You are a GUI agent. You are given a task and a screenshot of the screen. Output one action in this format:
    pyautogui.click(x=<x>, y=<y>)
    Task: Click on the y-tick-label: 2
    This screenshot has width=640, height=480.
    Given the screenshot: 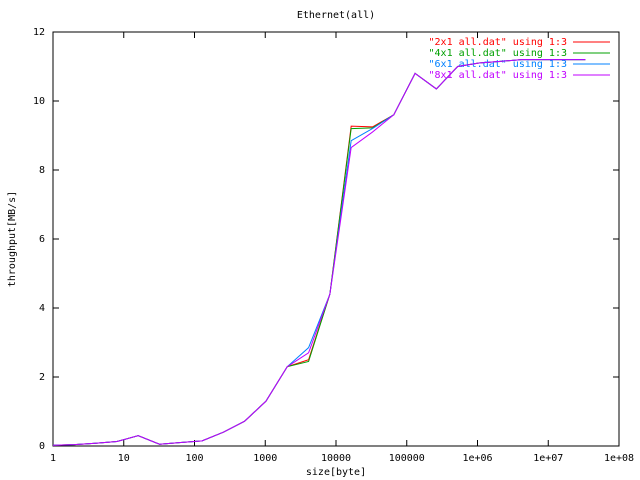 What is the action you would take?
    pyautogui.click(x=42, y=377)
    